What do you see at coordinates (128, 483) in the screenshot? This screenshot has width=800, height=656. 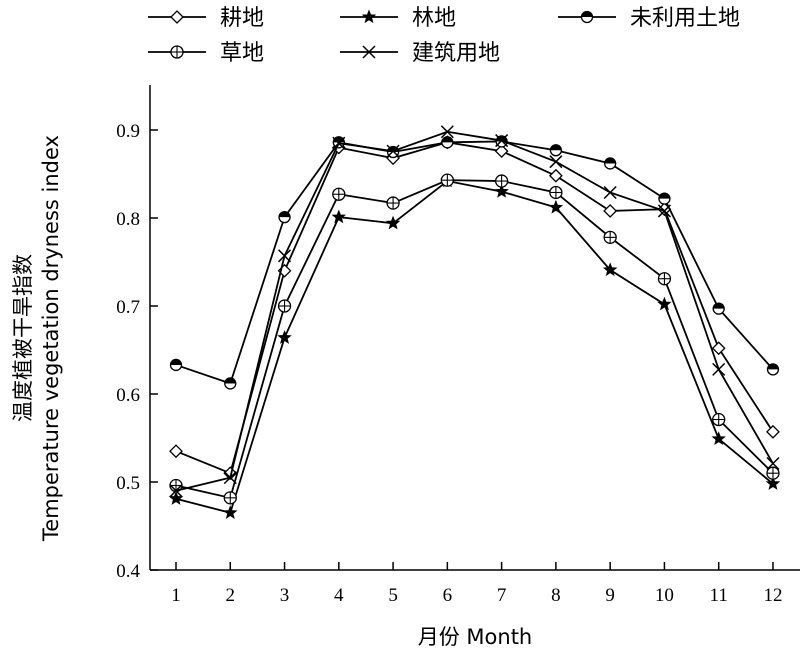 I see `y-tick-label: 0.5` at bounding box center [128, 483].